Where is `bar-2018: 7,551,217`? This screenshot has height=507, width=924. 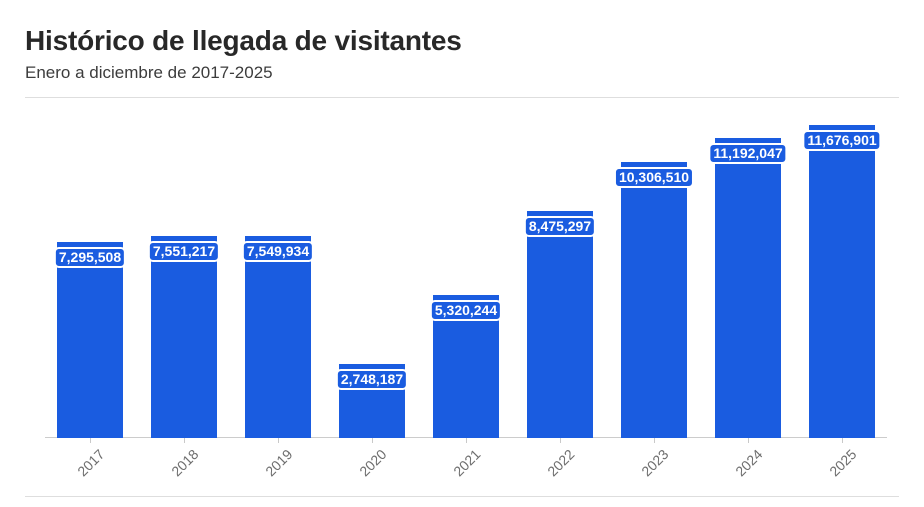
bar-2018: 7,551,217 is located at coordinates (184, 336).